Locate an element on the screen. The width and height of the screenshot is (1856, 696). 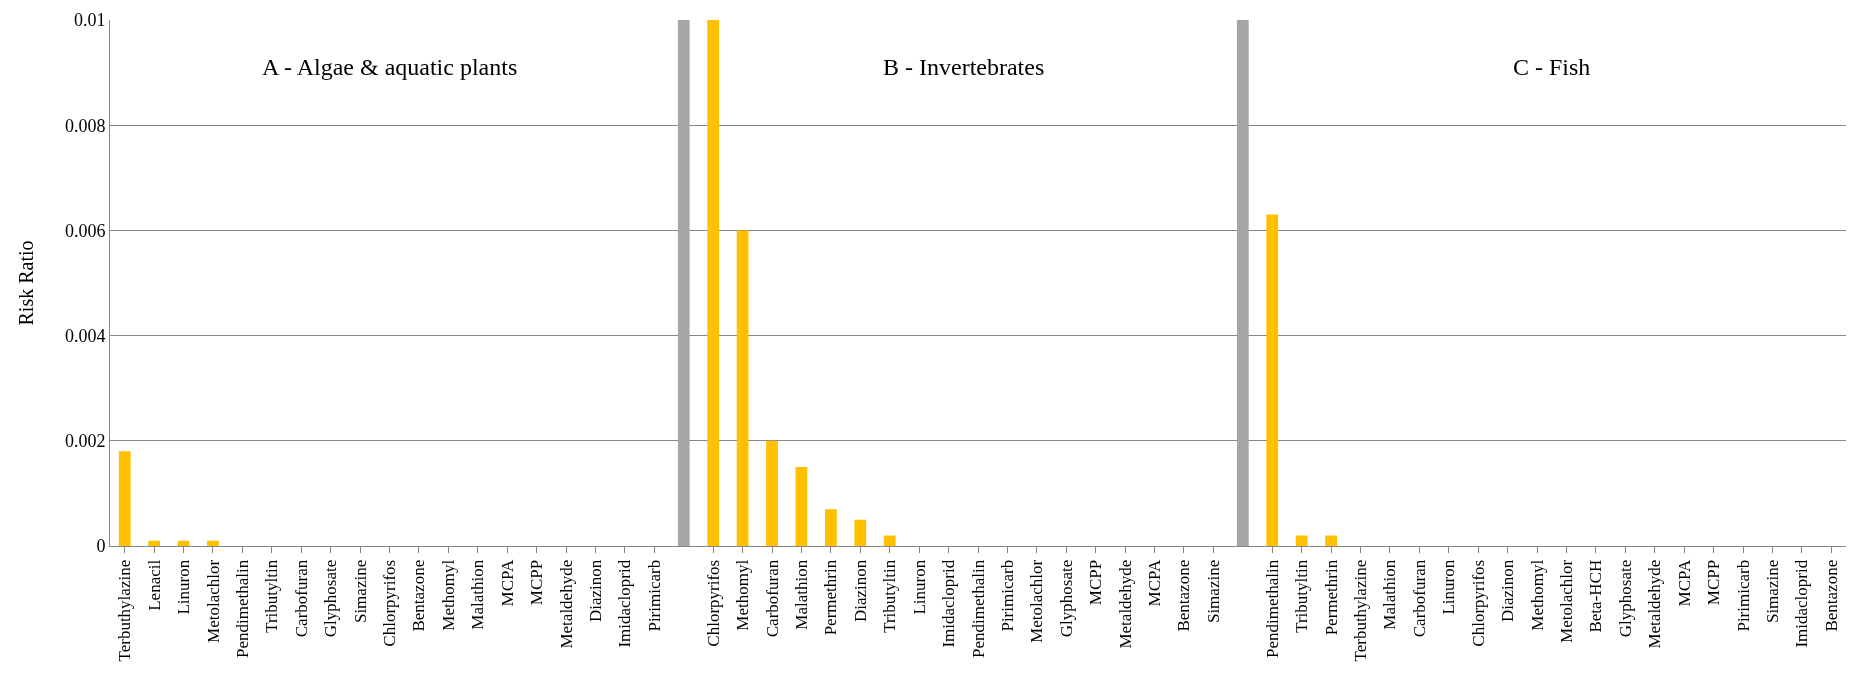
annotation: B - Invertebrates is located at coordinates (964, 67).